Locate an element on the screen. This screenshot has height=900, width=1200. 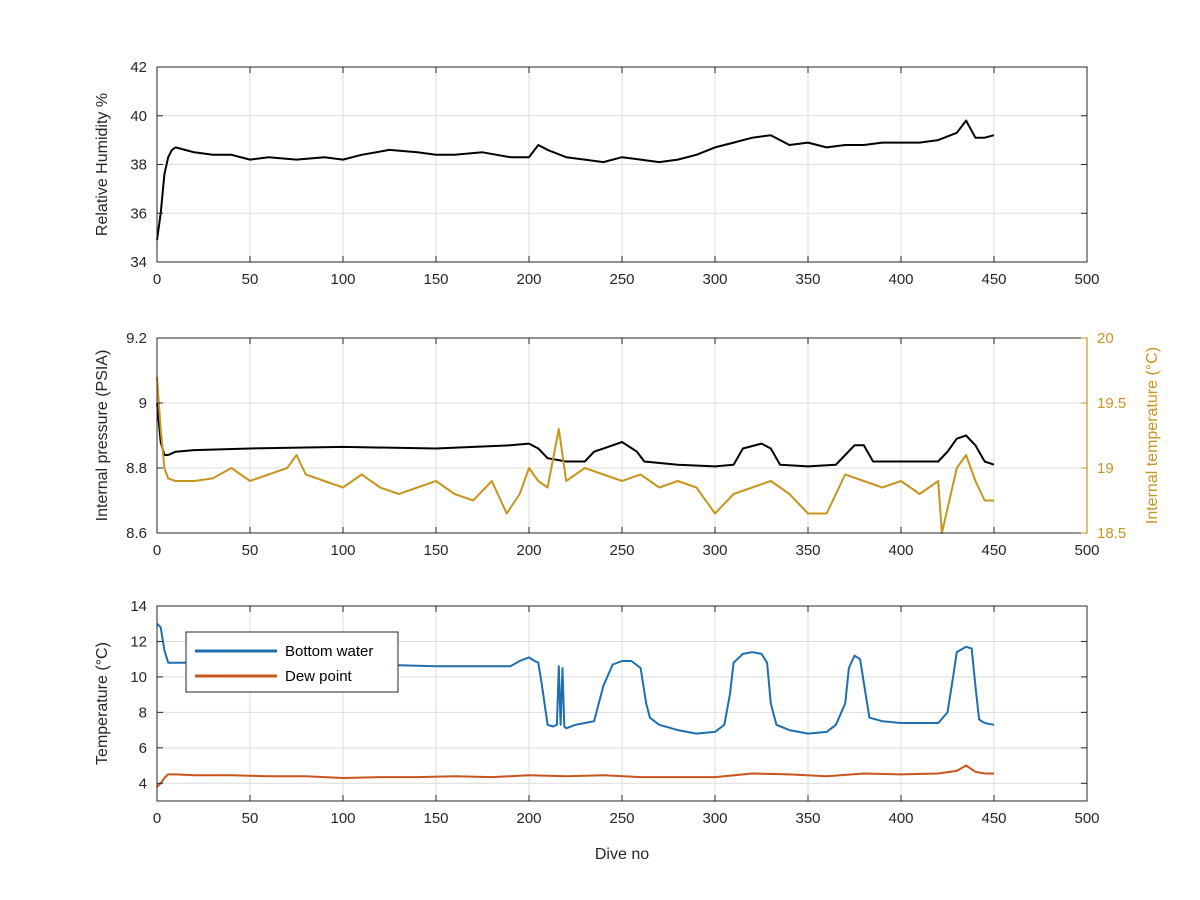
legend-label: Bottom water is located at coordinates (329, 651).